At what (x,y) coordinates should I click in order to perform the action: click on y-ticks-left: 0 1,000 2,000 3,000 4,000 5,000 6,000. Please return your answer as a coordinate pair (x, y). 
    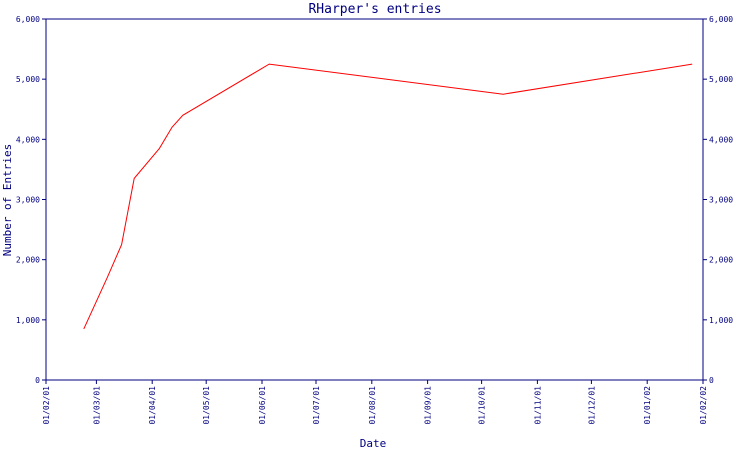
    Looking at the image, I should click on (31, 200).